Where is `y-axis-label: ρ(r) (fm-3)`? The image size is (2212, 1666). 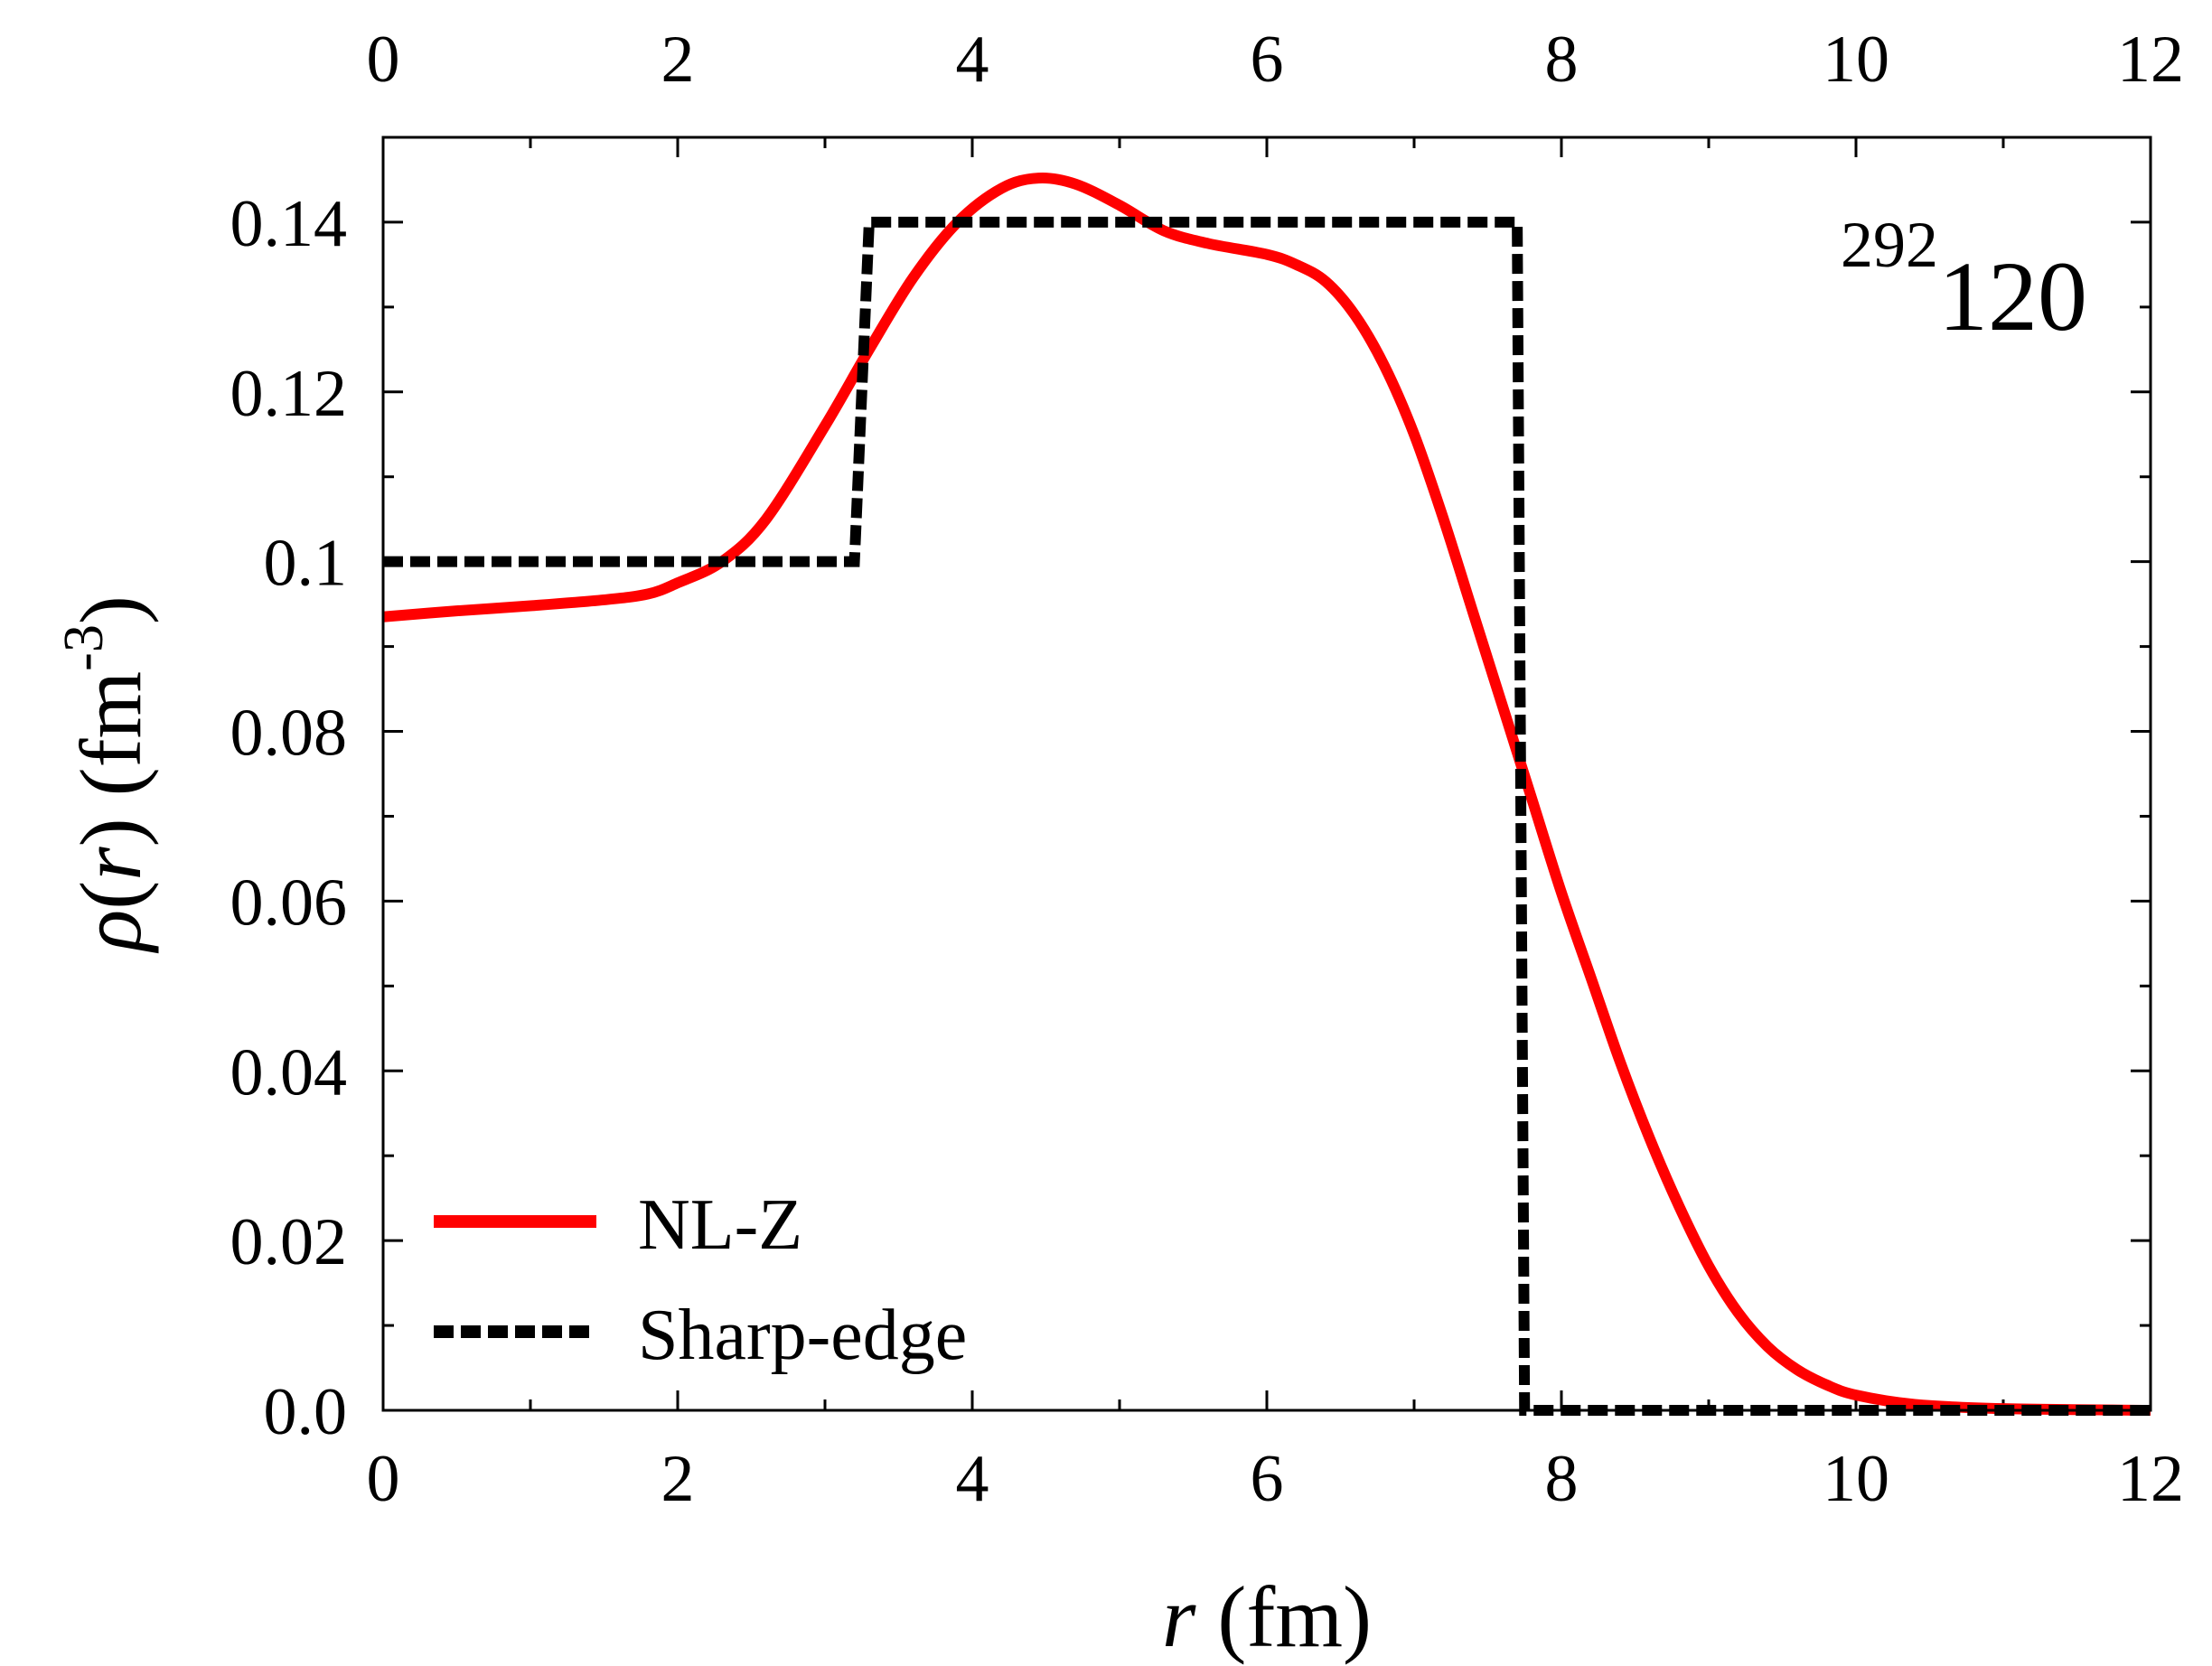 y-axis-label: ρ(r) (fm-3) is located at coordinates (106, 775).